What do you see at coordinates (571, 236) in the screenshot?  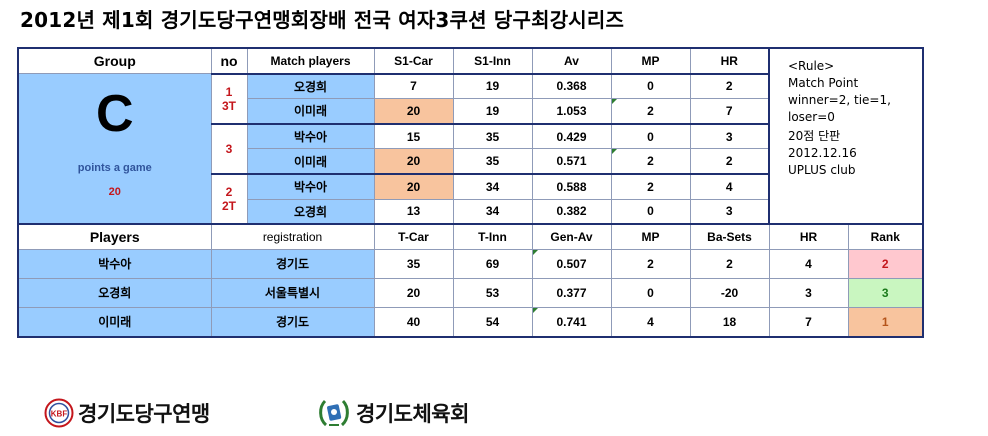 I see `header-gen-av: Gen-Av` at bounding box center [571, 236].